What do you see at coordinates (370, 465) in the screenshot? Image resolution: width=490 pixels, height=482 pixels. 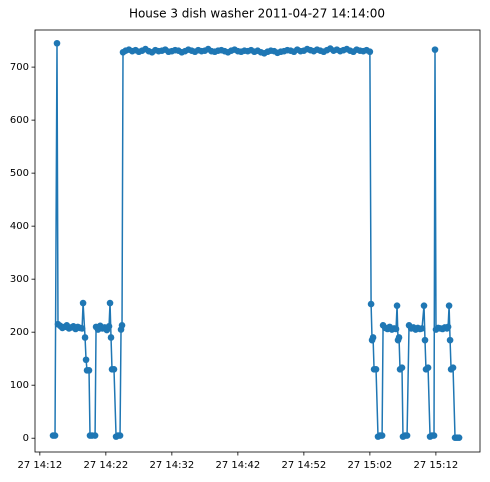 I see `x-tick-label: 27 15:02` at bounding box center [370, 465].